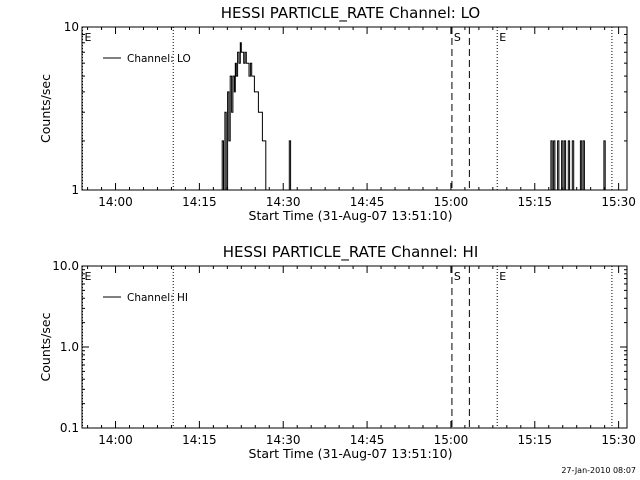 The width and height of the screenshot is (640, 480). Describe the element at coordinates (65, 266) in the screenshot. I see `y-tick-label: 10.0` at that location.